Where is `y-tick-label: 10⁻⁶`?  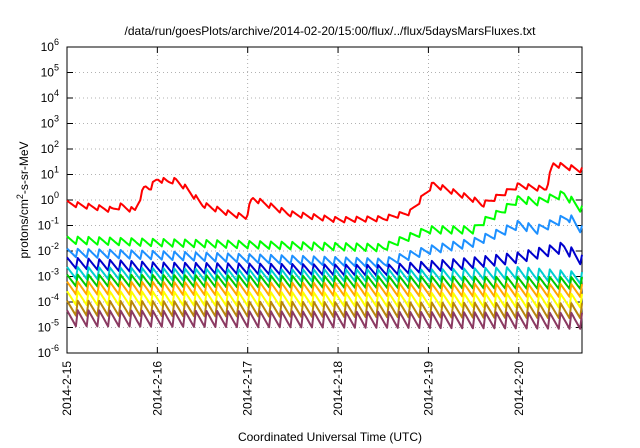
y-tick-label: 10⁻⁶ is located at coordinates (48, 351).